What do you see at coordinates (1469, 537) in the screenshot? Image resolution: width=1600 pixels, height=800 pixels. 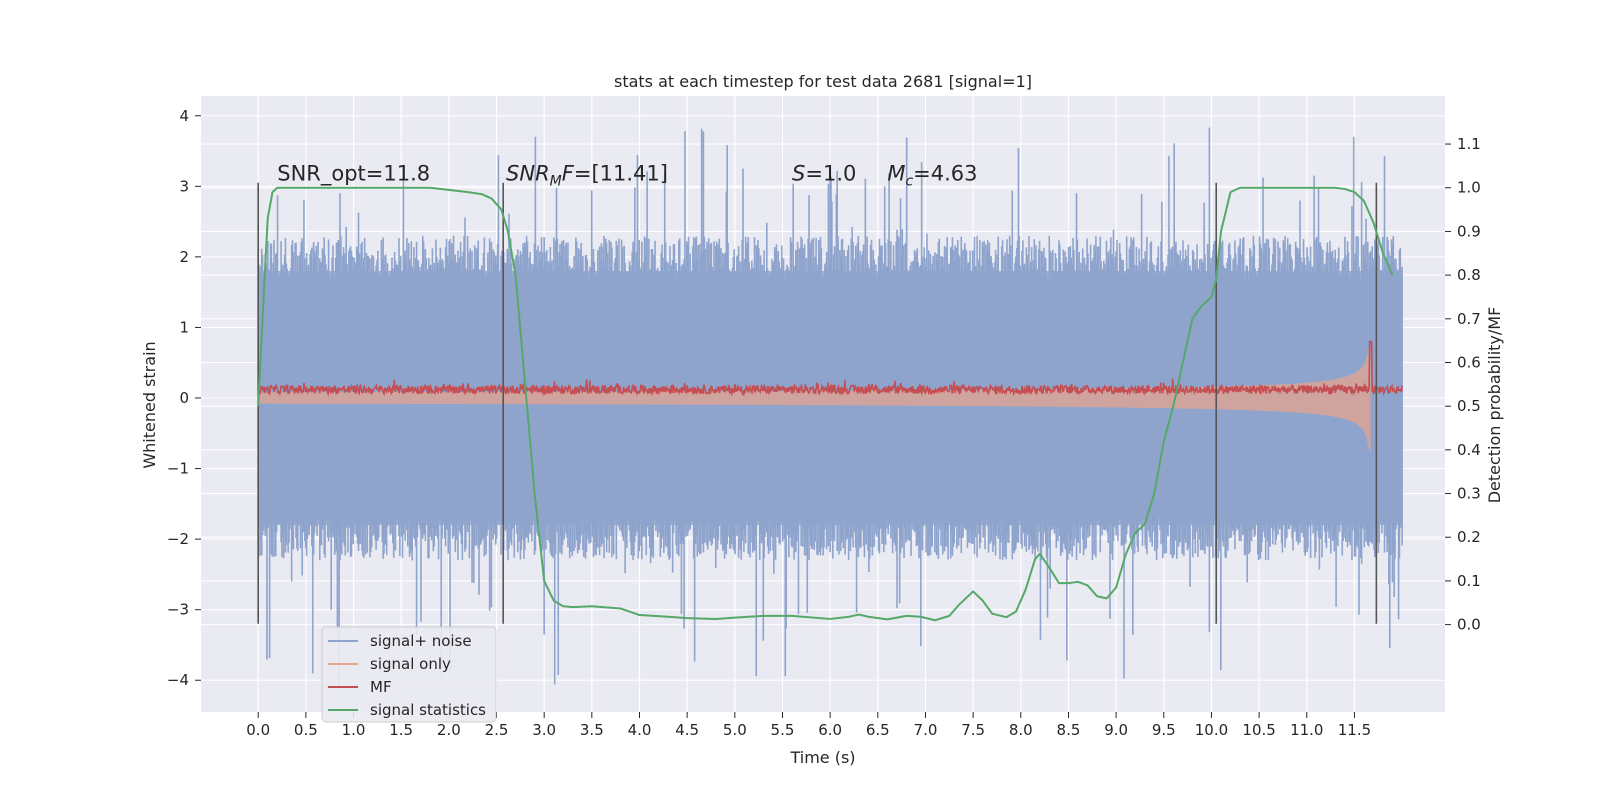 I see `y-tick-label-right: 0.2` at bounding box center [1469, 537].